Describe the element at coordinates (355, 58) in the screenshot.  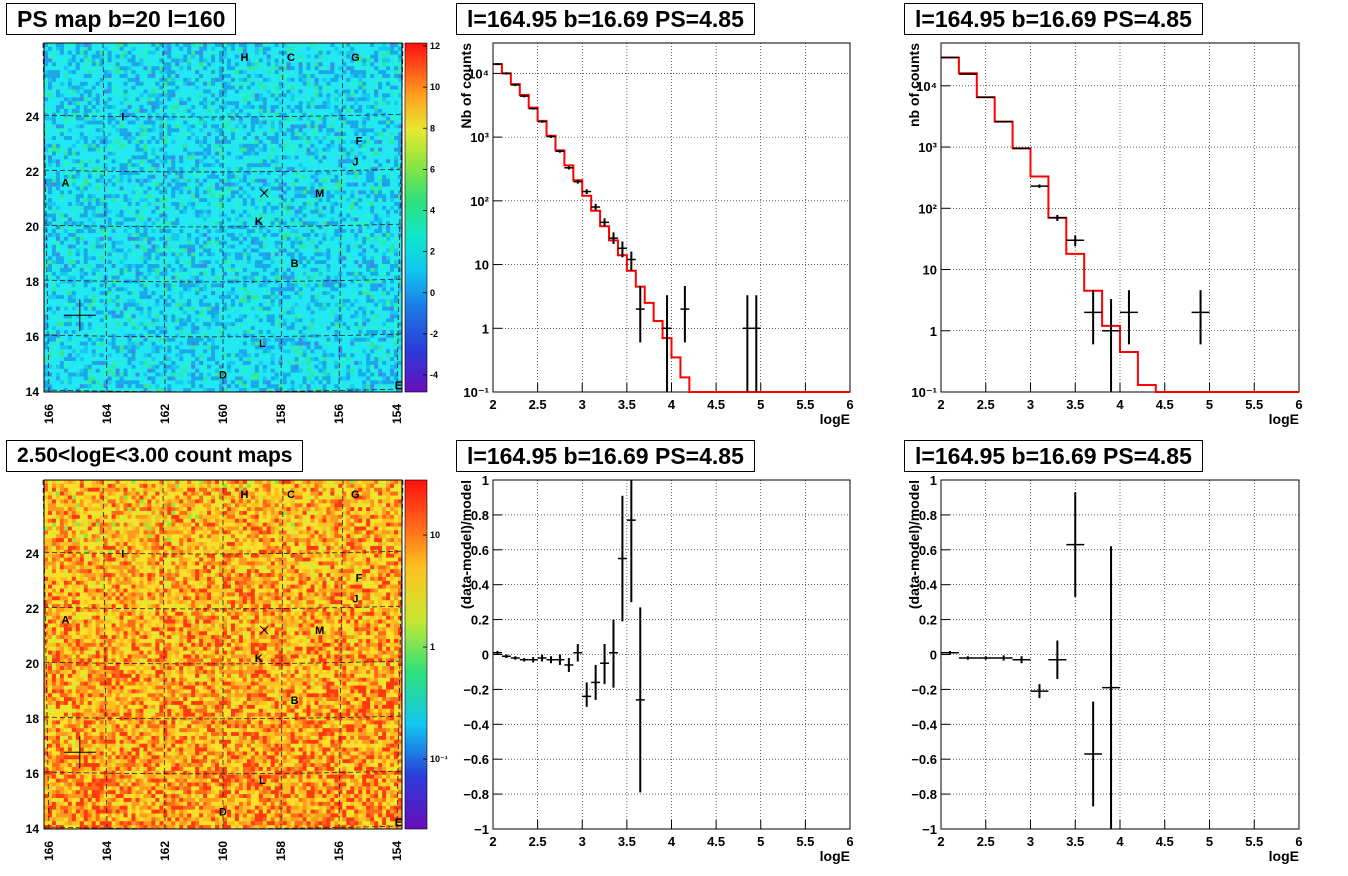
I see `source-label-G: G` at that location.